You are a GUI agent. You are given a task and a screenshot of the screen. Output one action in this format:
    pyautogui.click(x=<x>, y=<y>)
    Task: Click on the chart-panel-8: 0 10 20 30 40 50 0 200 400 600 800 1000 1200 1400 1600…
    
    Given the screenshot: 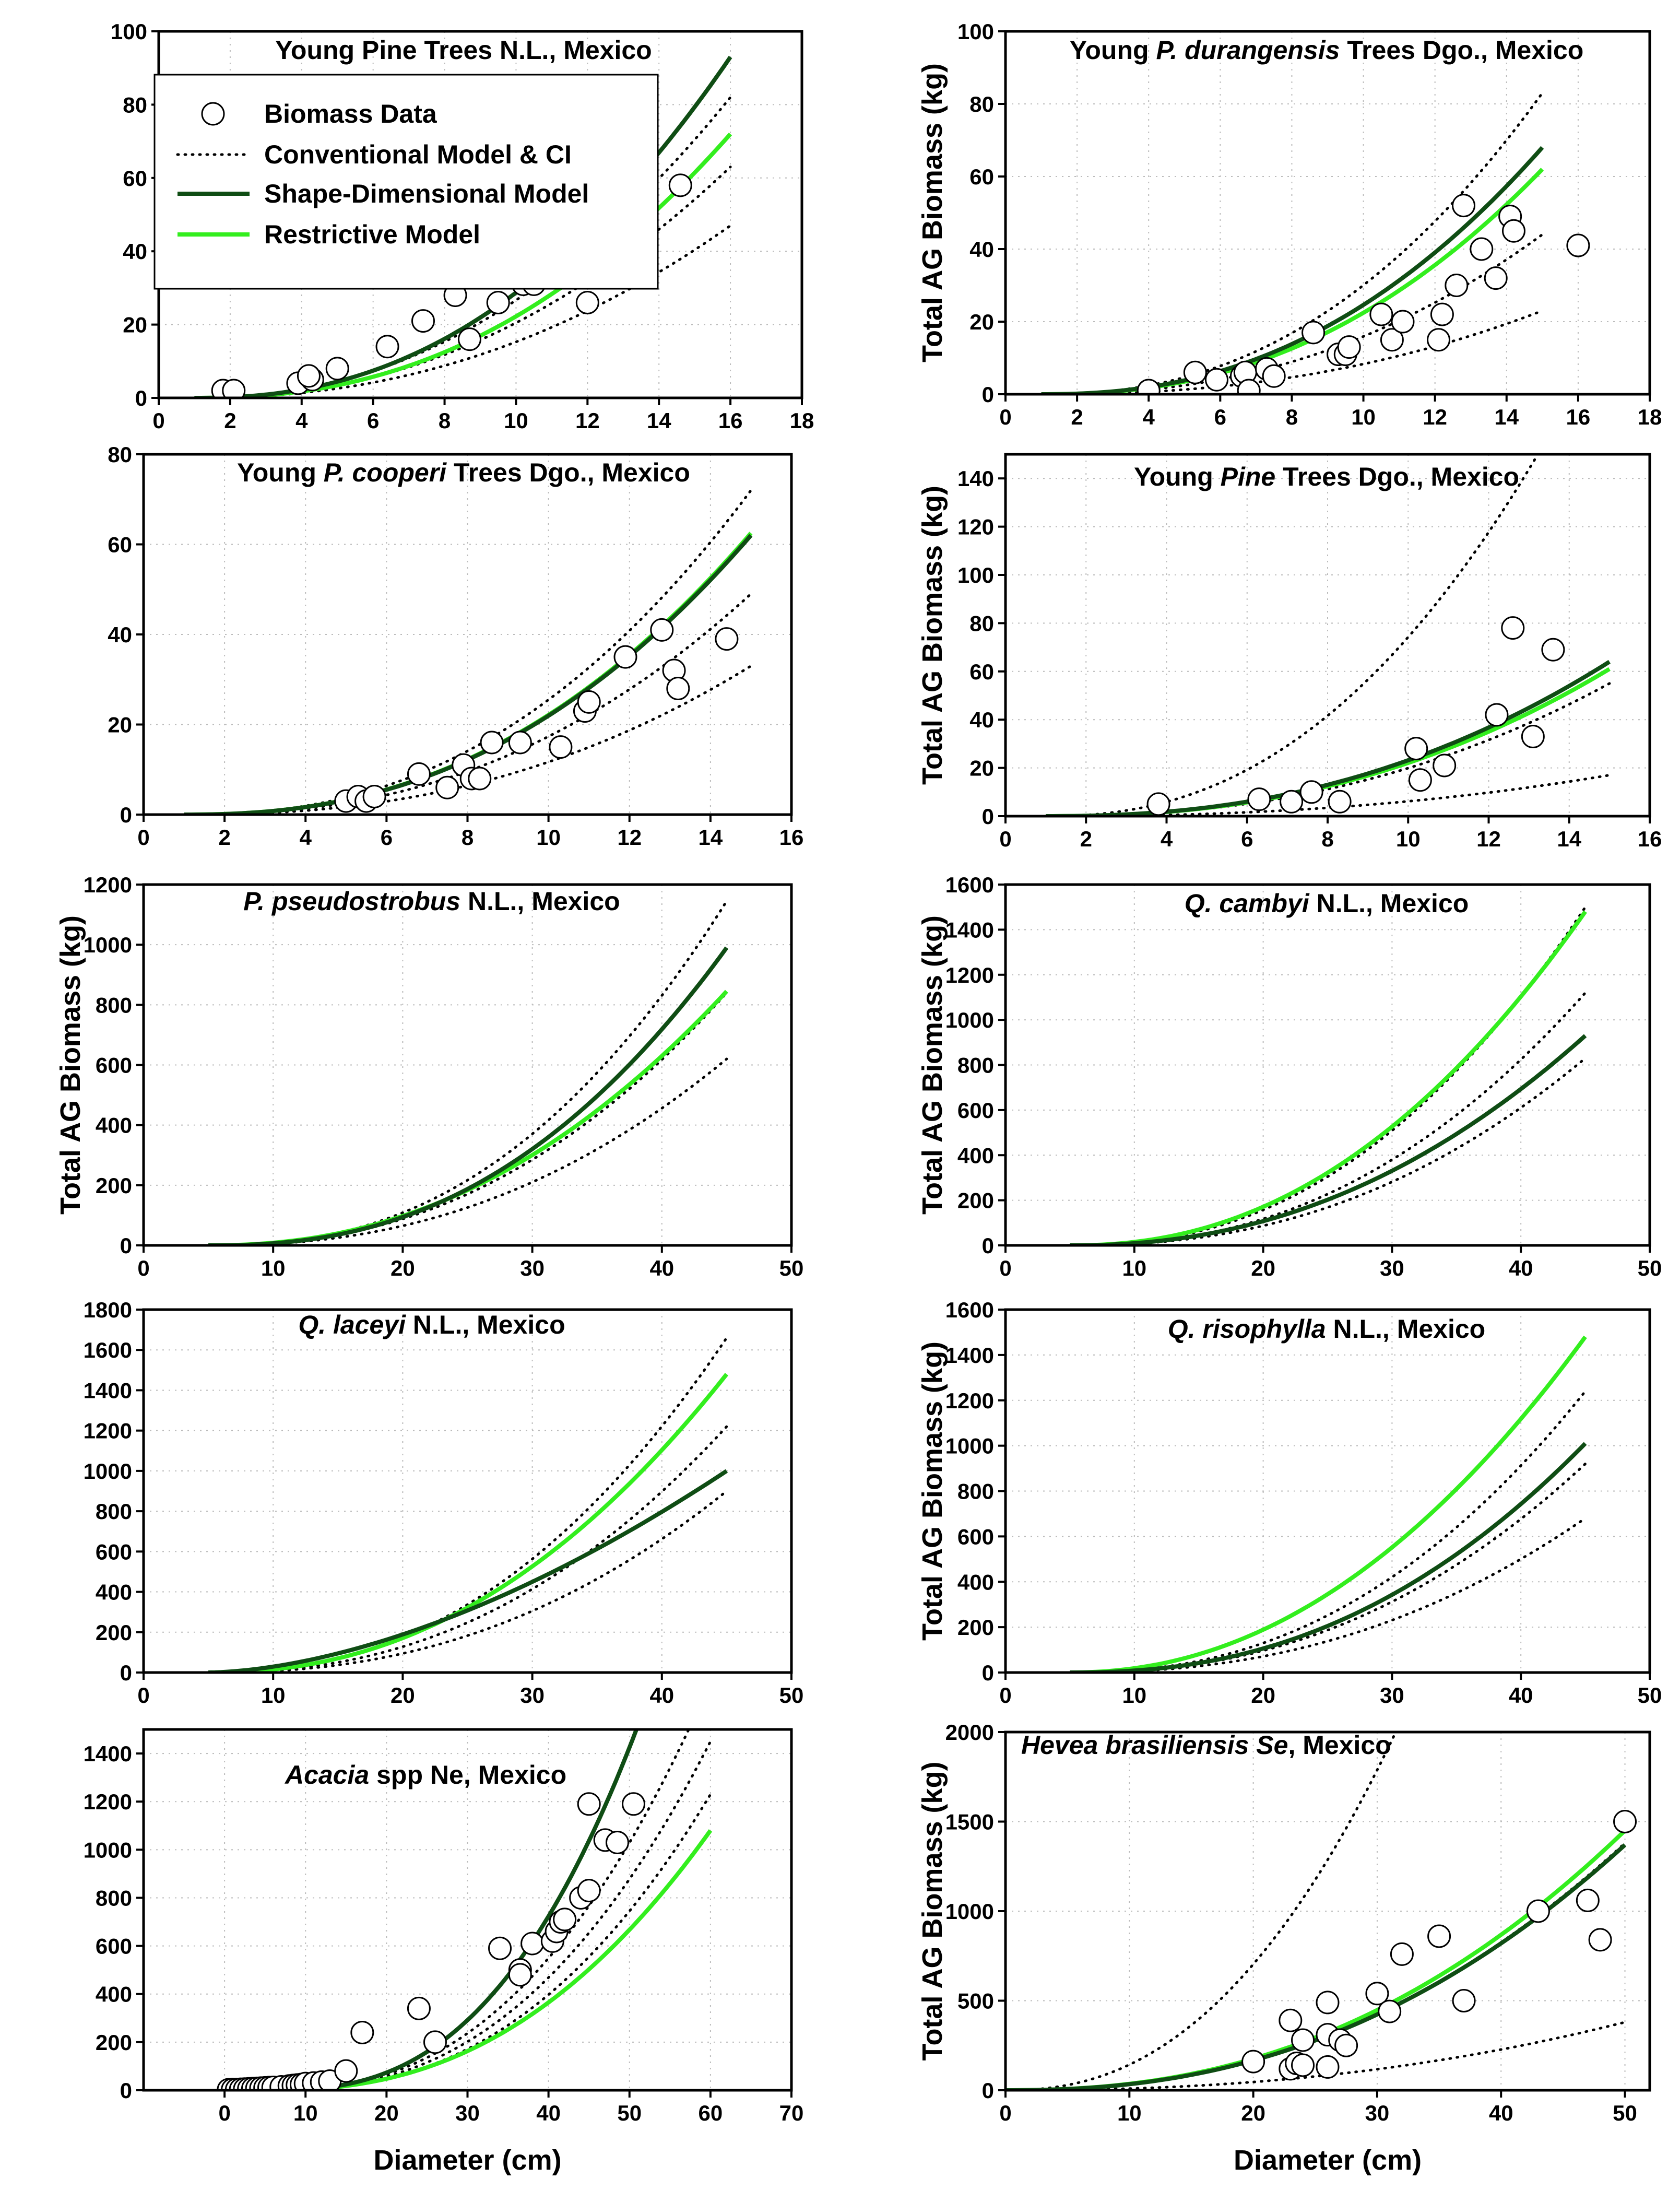 What is the action you would take?
    pyautogui.click(x=1289, y=1503)
    